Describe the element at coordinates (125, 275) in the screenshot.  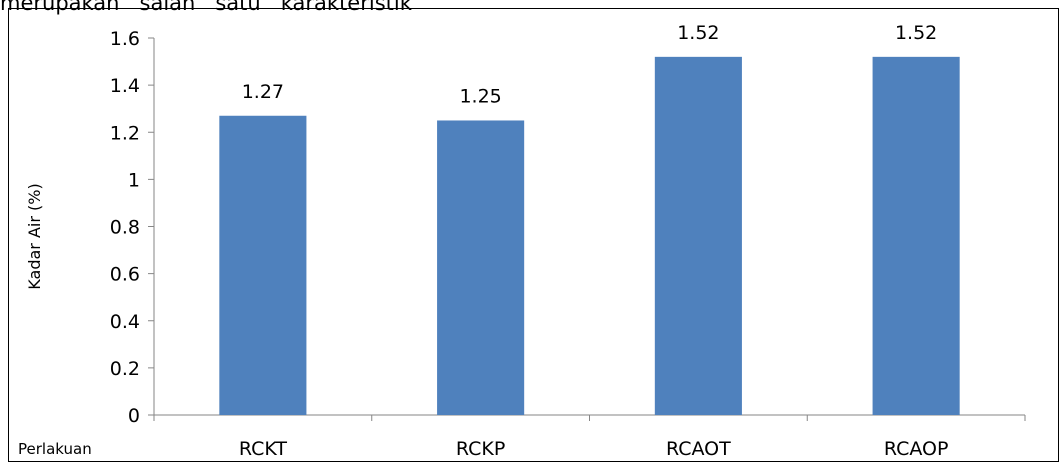
I see `y-tick-label: 0.6` at that location.